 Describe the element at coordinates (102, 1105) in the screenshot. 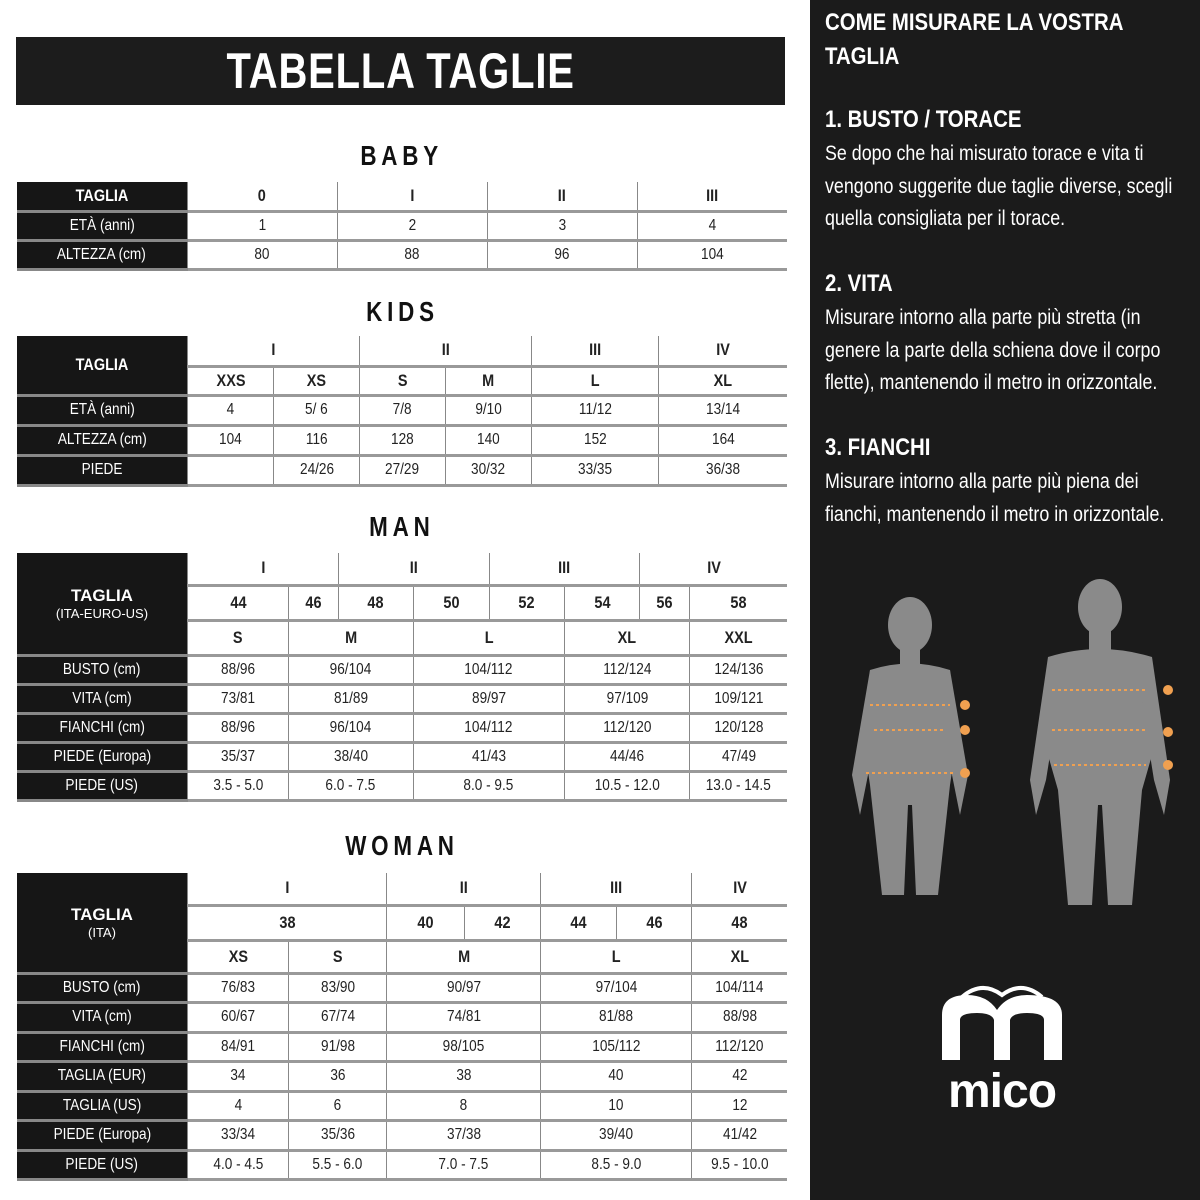

I see `row-label-text: TAGLIA (US)` at that location.